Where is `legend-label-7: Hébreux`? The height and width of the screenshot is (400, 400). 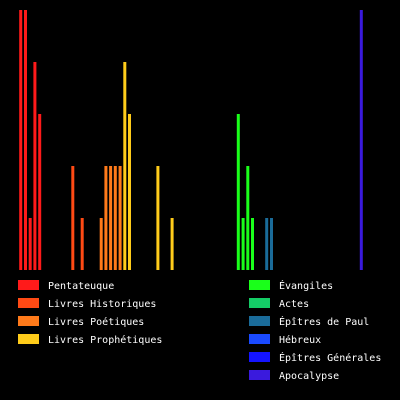
legend-label-7: Hébreux is located at coordinates (300, 340).